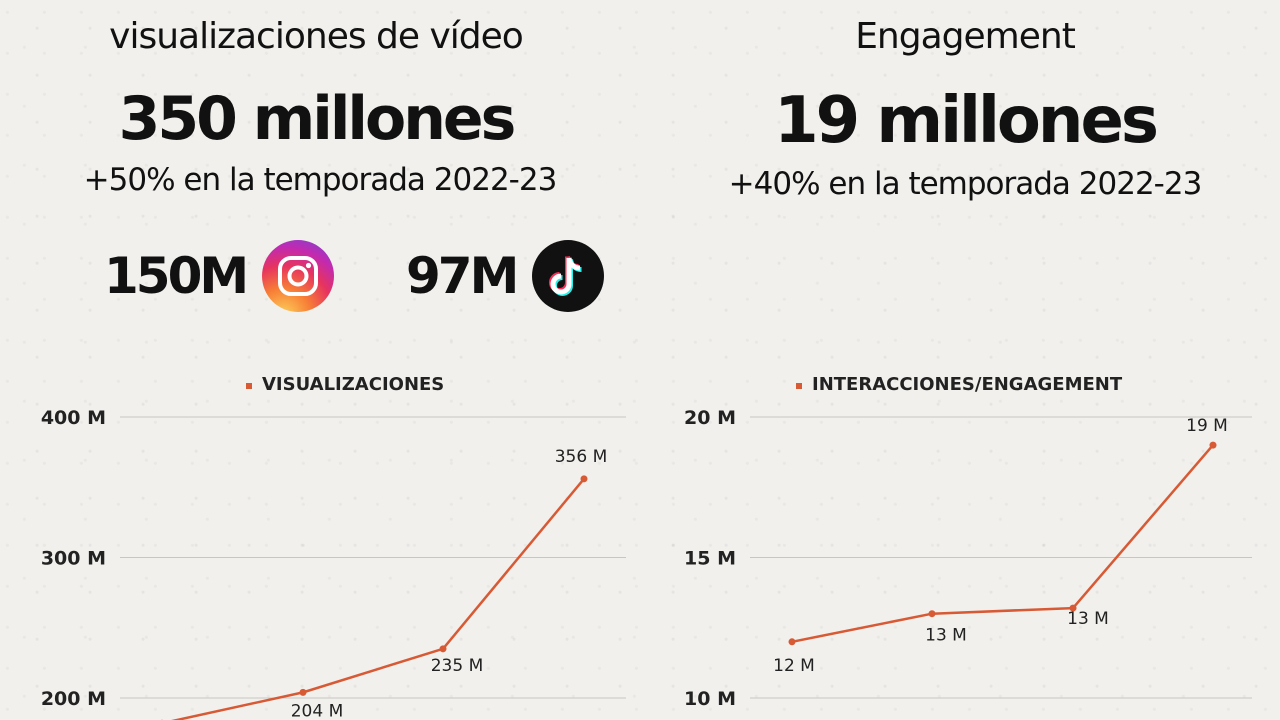 The width and height of the screenshot is (1280, 720). What do you see at coordinates (966, 121) in the screenshot?
I see `engagement-value: 19 millones` at bounding box center [966, 121].